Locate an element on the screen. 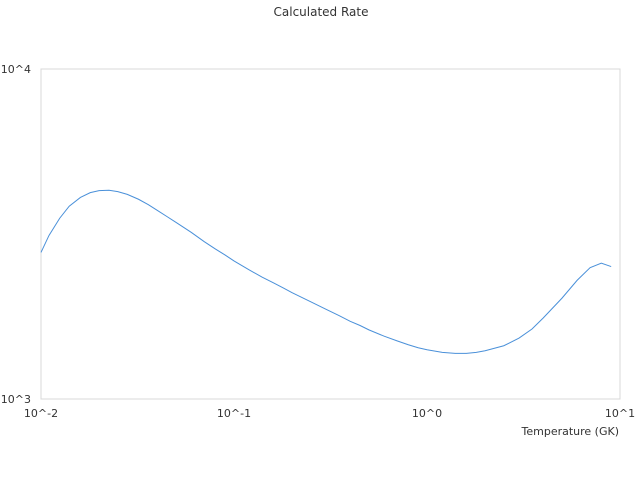  x-tick-label: 10^-1 is located at coordinates (234, 413).